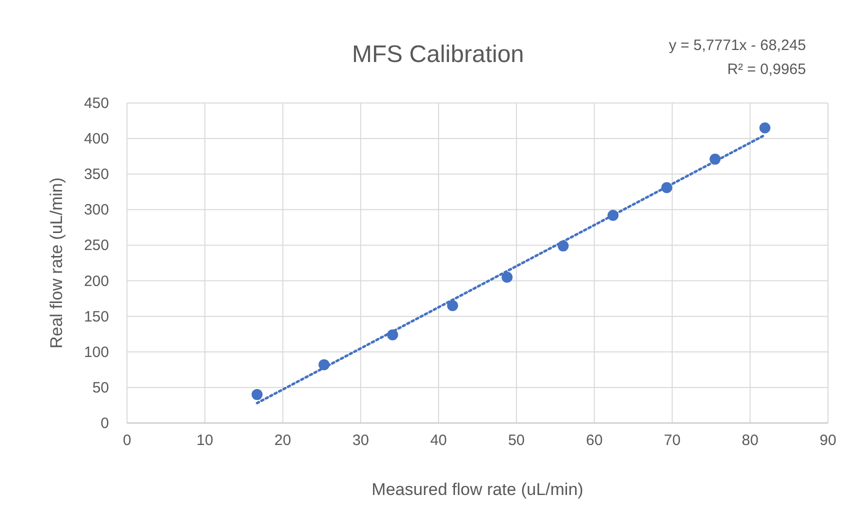 The width and height of the screenshot is (854, 520). I want to click on x-tick-label: 0, so click(127, 440).